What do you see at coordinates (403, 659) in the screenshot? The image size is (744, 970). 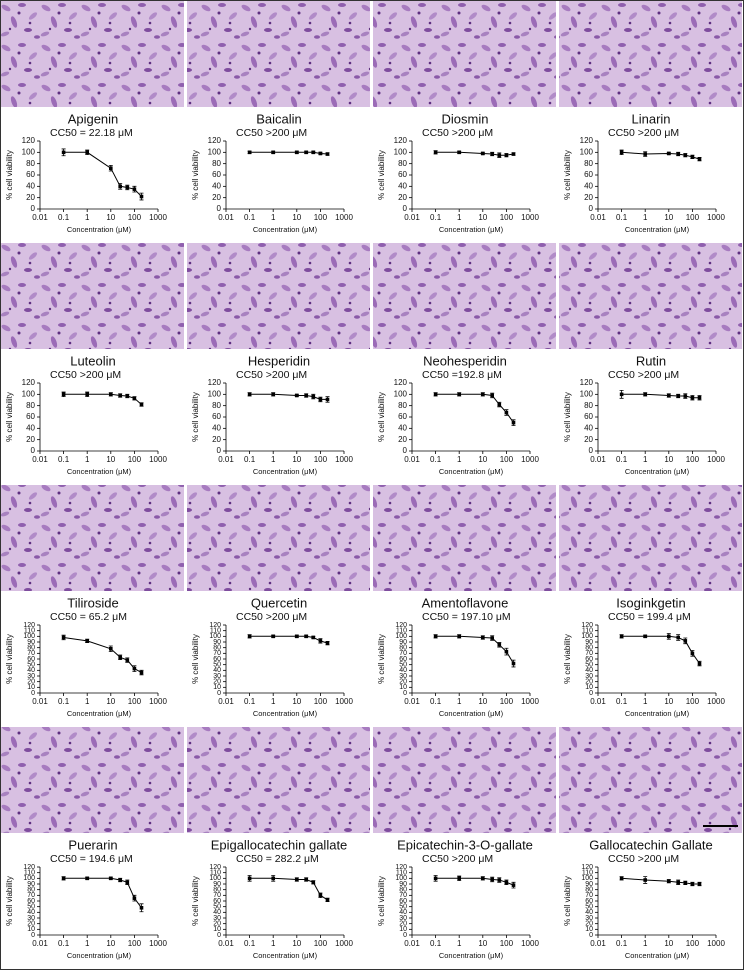 I see `y-tick-label: 60` at bounding box center [403, 659].